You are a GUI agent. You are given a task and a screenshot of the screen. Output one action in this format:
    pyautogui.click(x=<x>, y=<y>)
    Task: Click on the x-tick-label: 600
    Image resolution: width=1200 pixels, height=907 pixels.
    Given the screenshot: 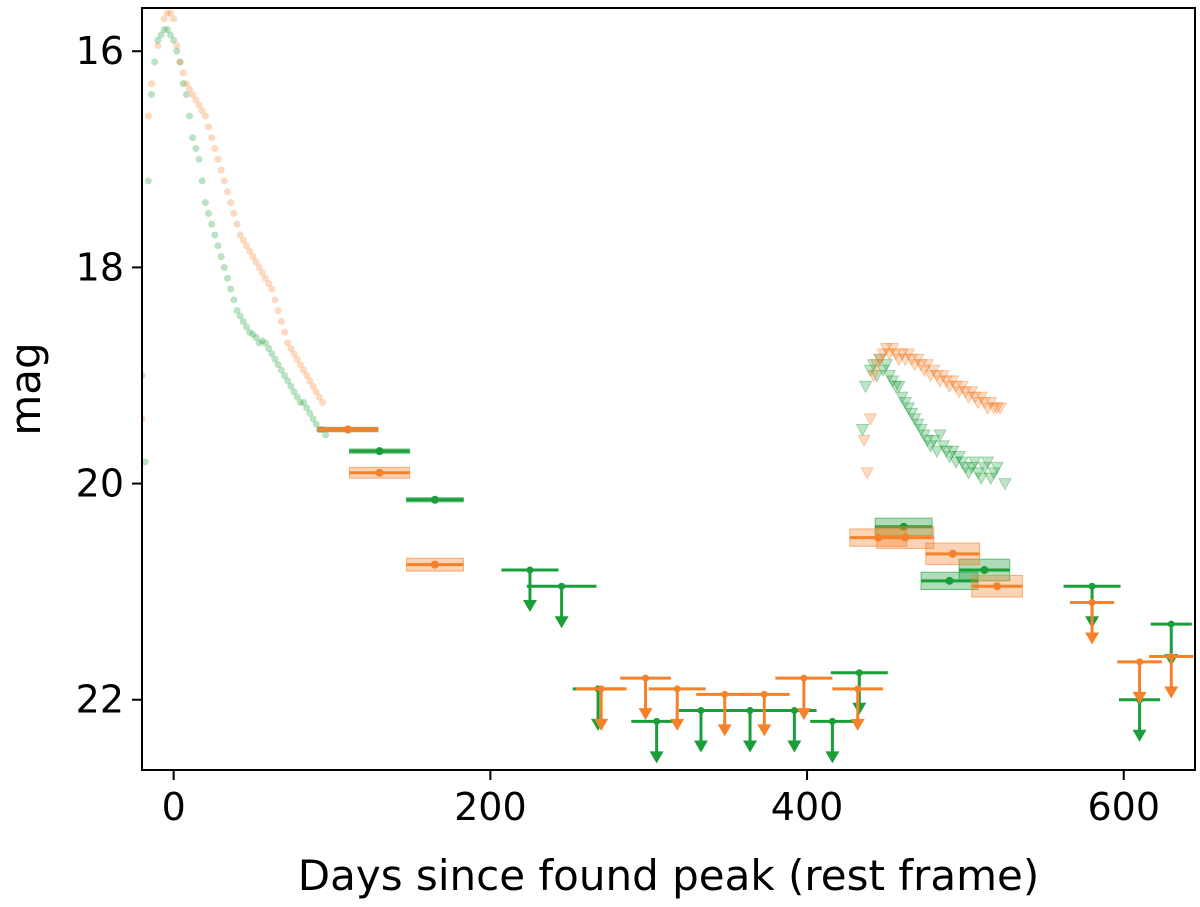 What is the action you would take?
    pyautogui.click(x=1123, y=807)
    